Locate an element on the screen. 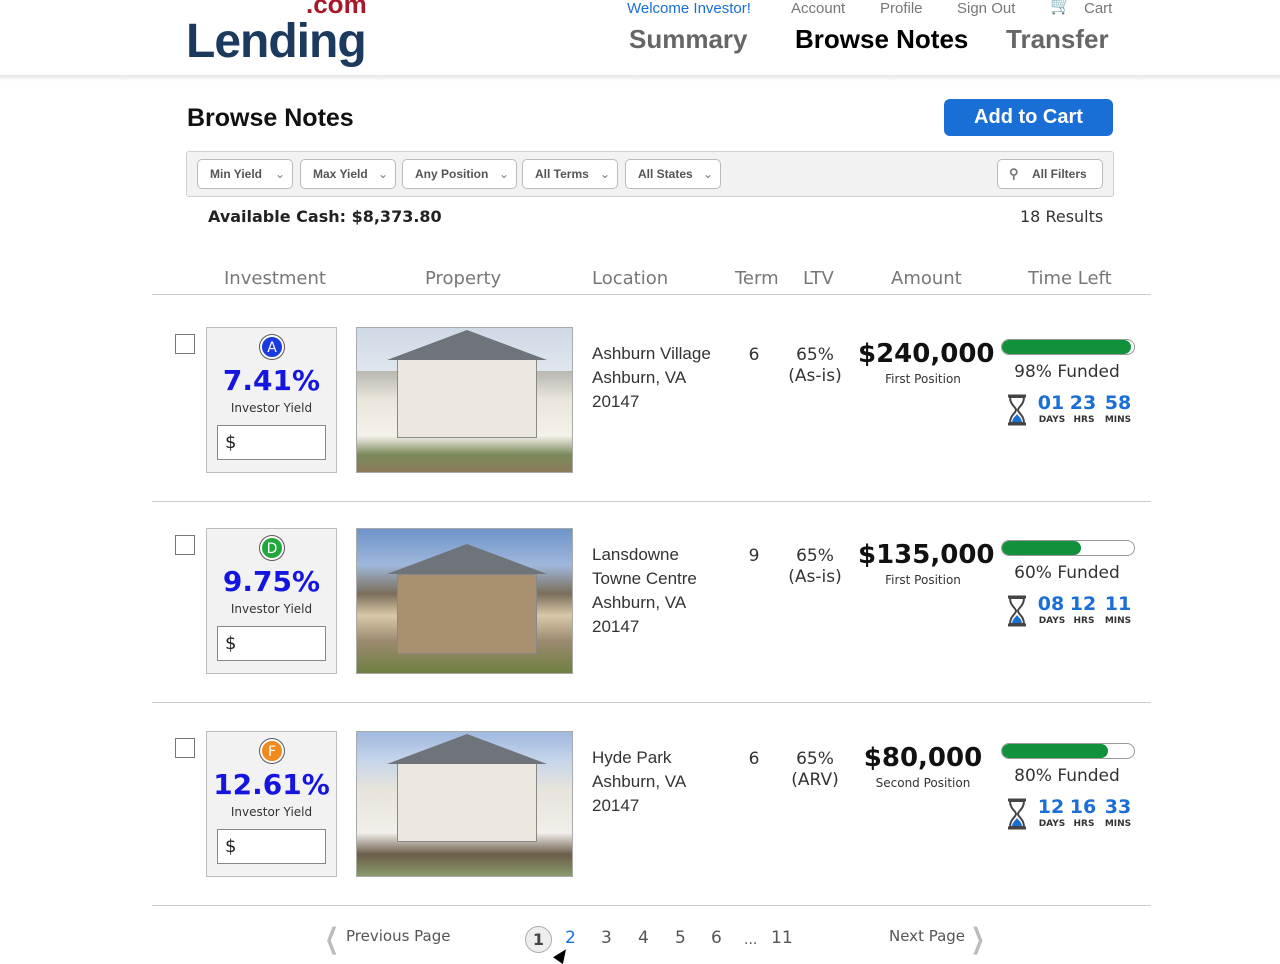 This screenshot has height=964, width=1280. chevron-left-icon: ❮ is located at coordinates (331, 938).